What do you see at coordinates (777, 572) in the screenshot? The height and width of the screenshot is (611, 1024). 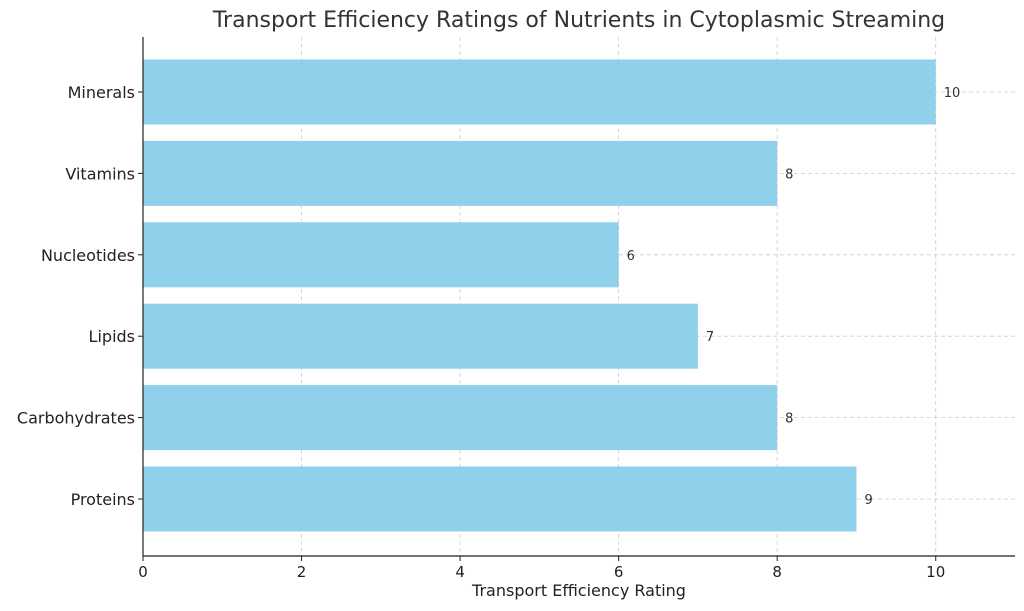 I see `x-tick-label: 8` at bounding box center [777, 572].